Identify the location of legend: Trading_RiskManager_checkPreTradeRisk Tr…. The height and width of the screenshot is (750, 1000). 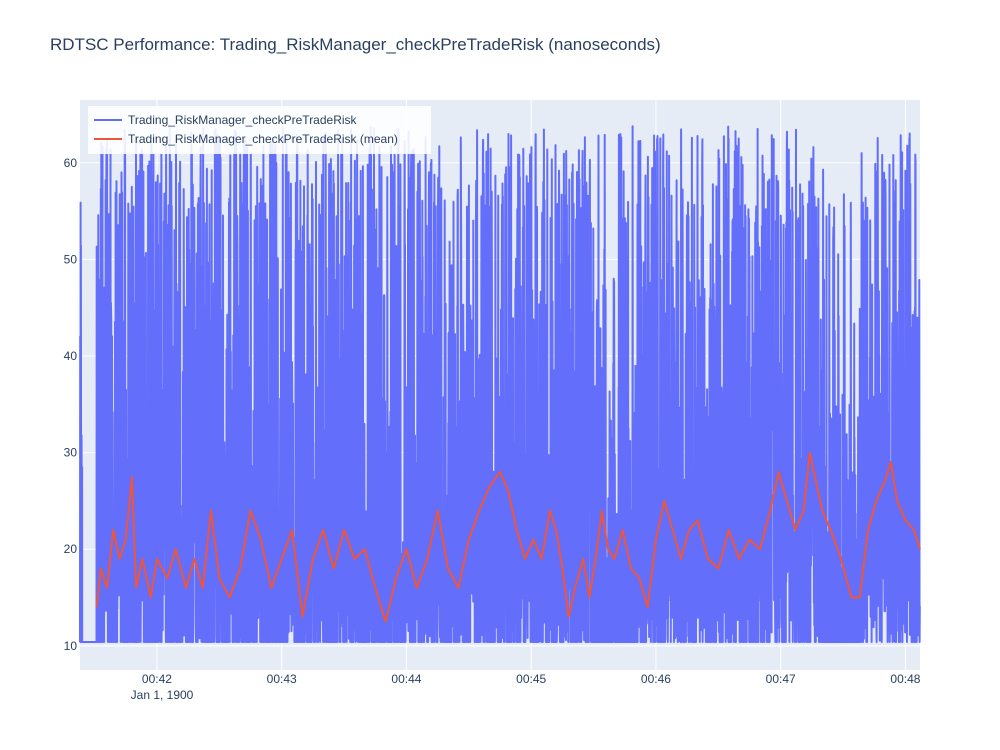
(259, 130).